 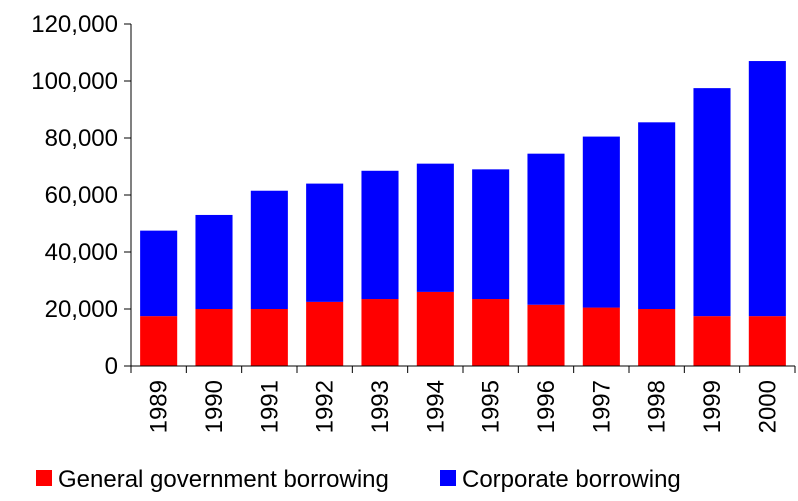 What do you see at coordinates (159, 406) in the screenshot?
I see `x-tick-label-1989: 1989` at bounding box center [159, 406].